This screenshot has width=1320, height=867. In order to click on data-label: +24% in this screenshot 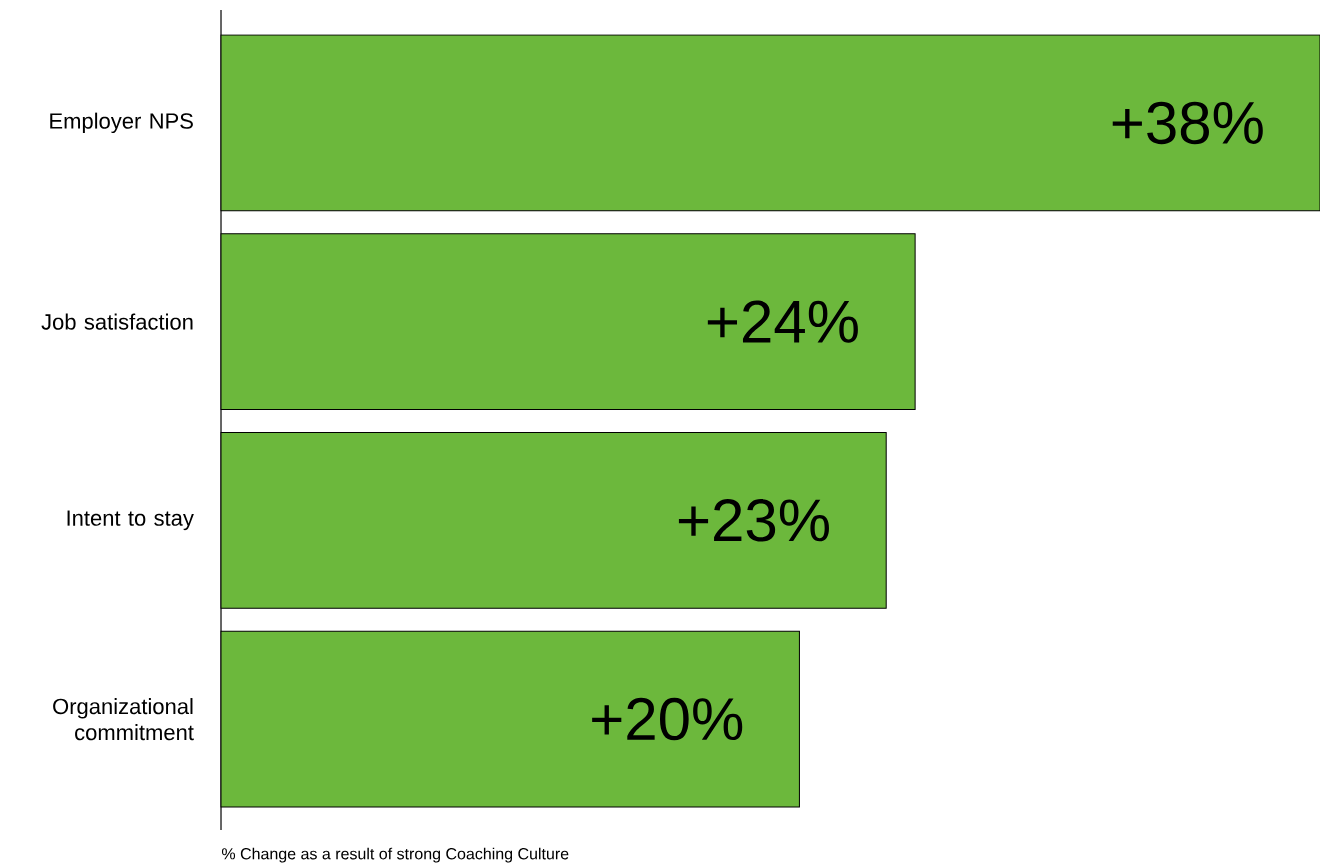, I will do `click(782, 321)`.